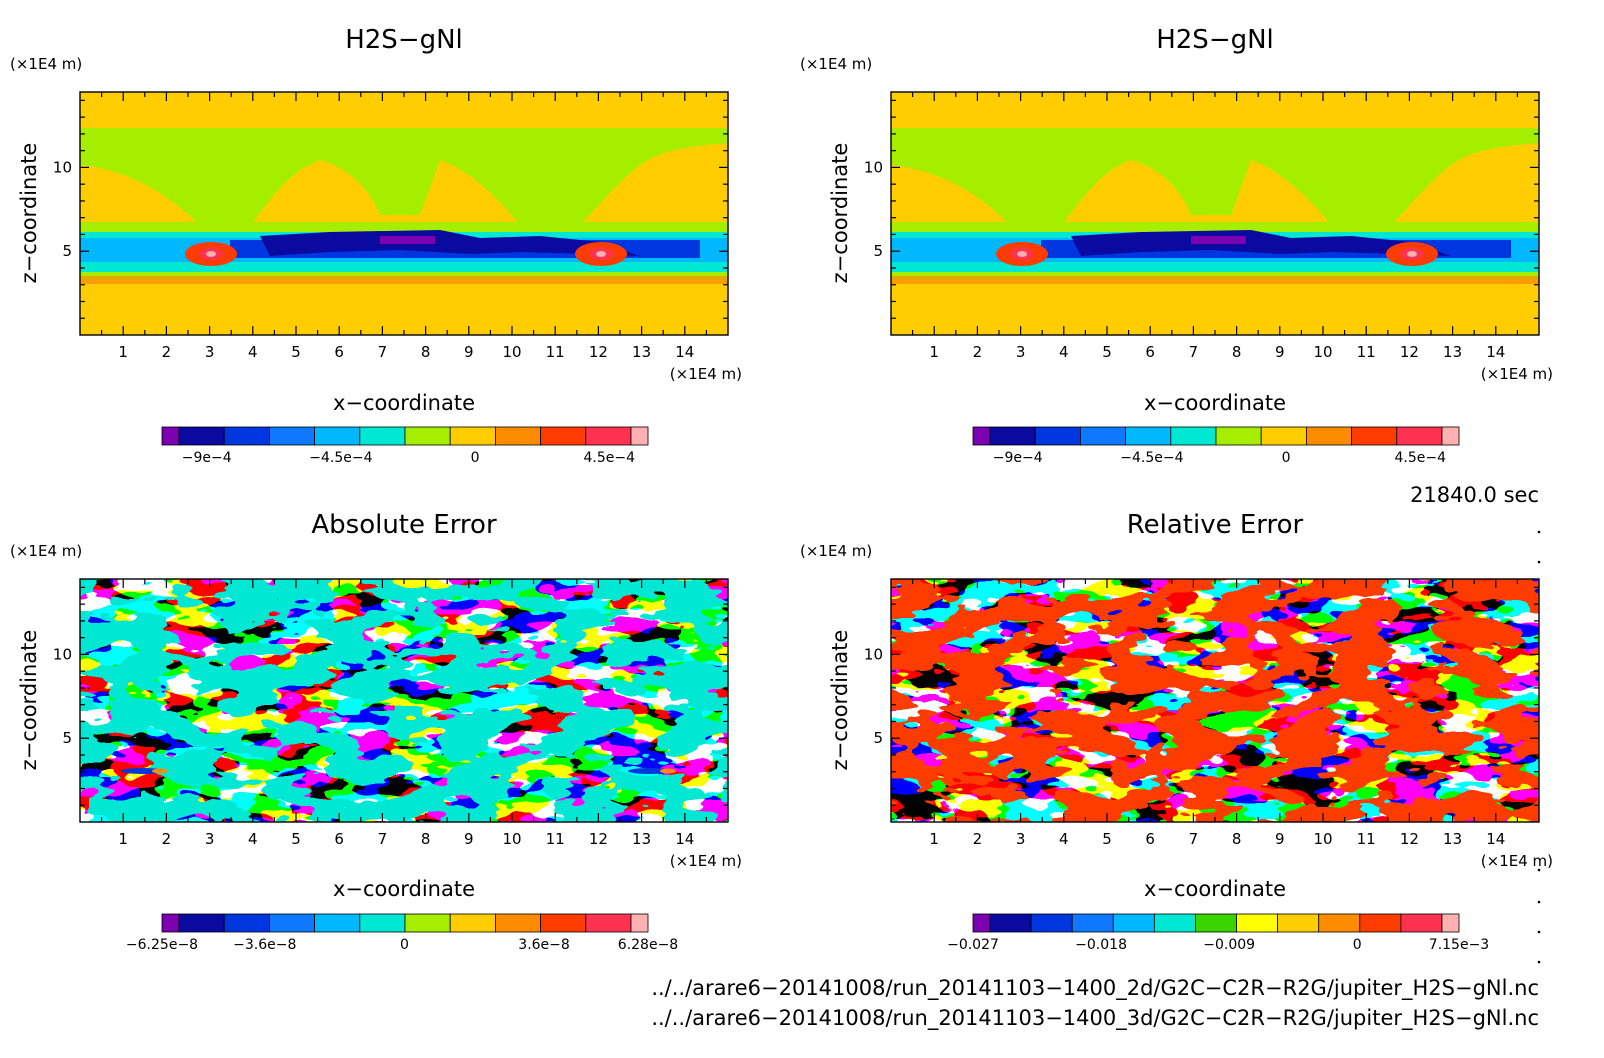 The width and height of the screenshot is (1604, 1058). I want to click on time-label: 21840.0 sec, so click(1474, 495).